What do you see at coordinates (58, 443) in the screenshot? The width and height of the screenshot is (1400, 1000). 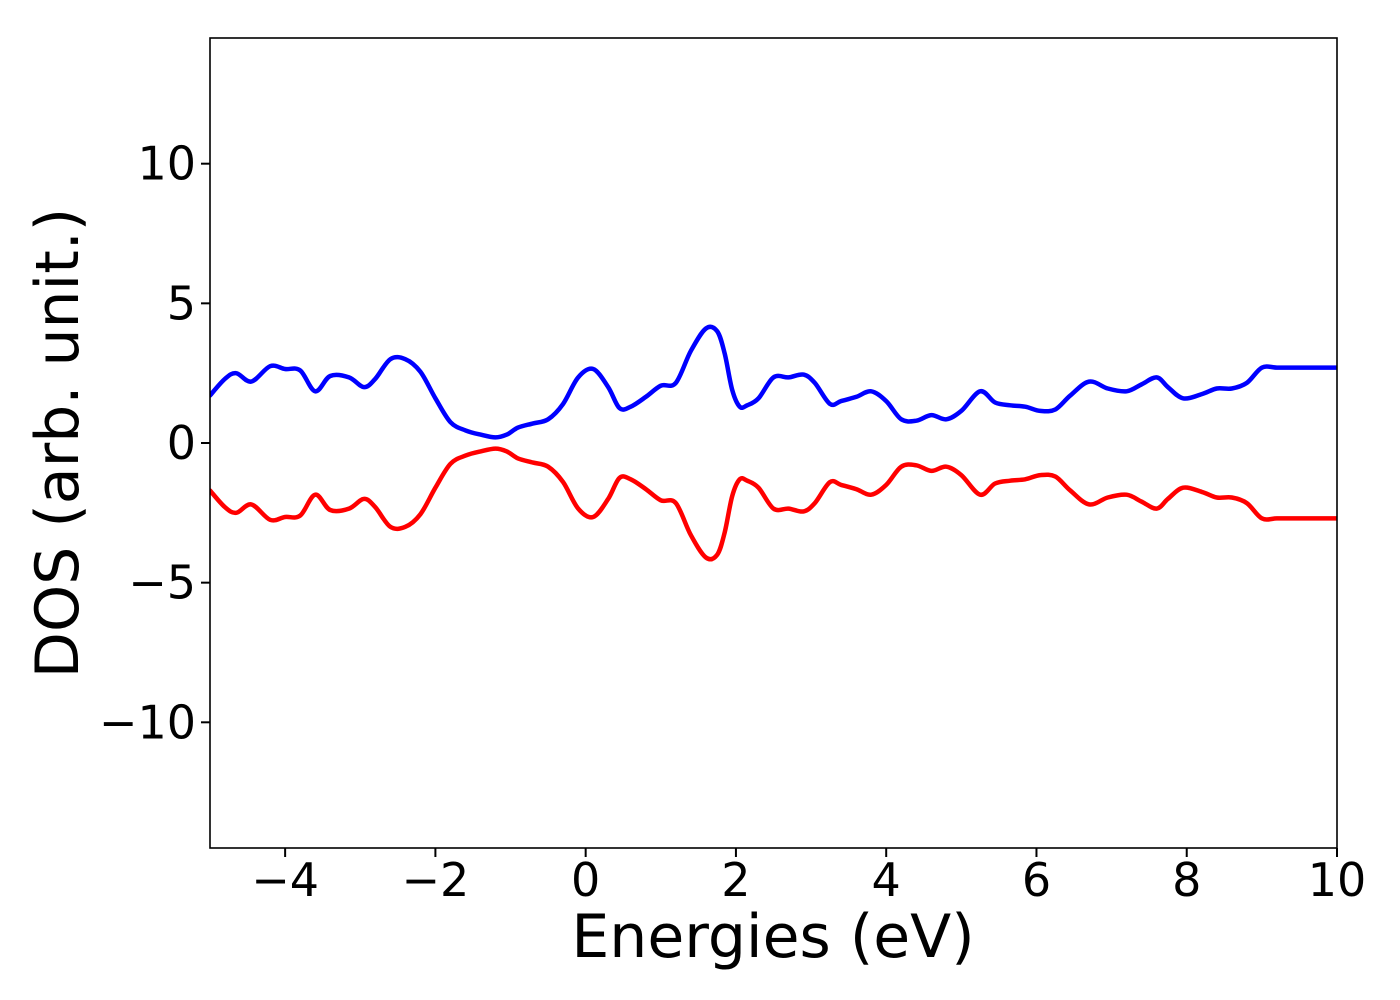 I see `y-axis-label: DOS (arb. unit.)` at bounding box center [58, 443].